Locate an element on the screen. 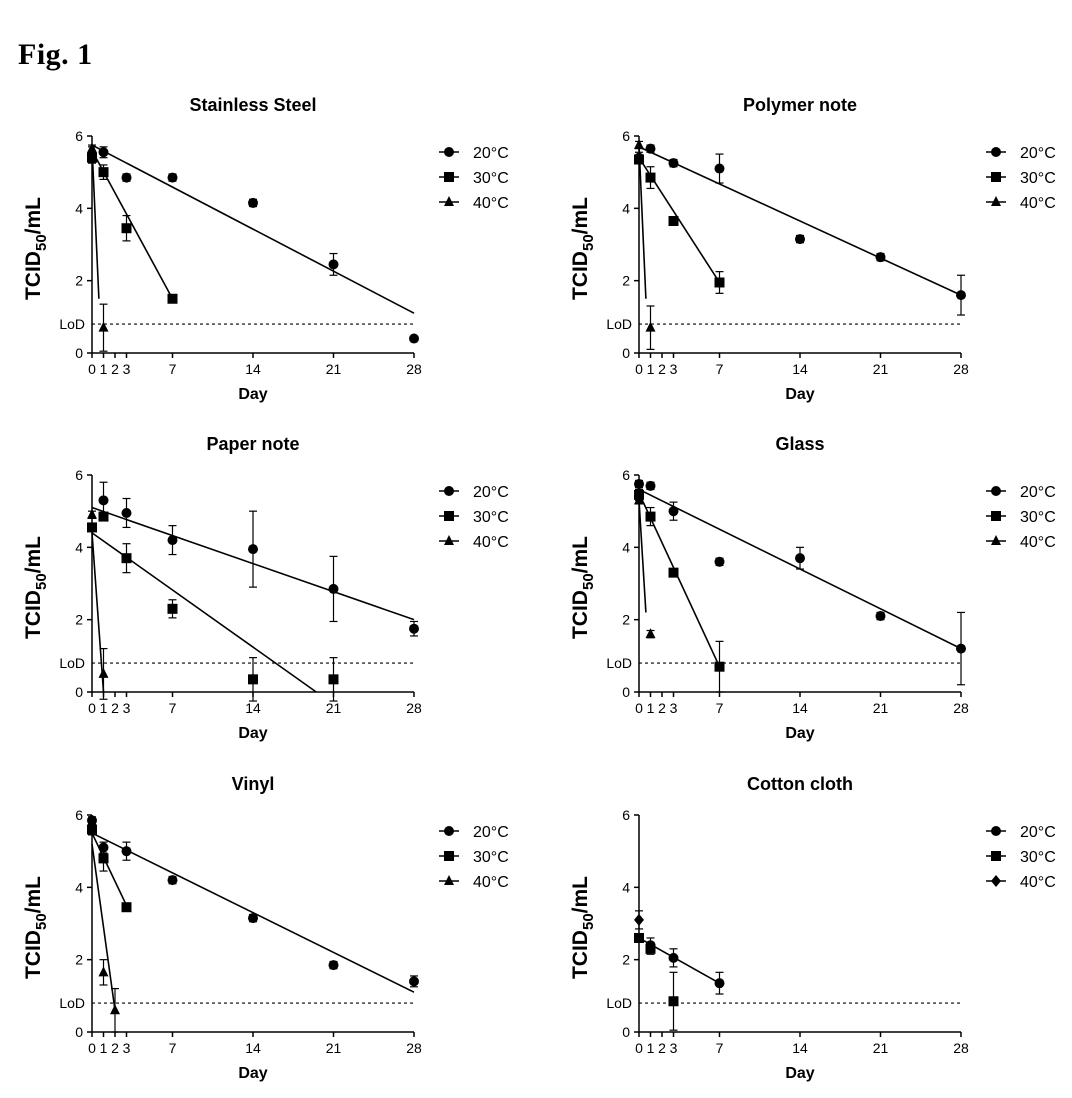 The width and height of the screenshot is (1072, 1098). chart-title: Stainless Steel is located at coordinates (252, 105).